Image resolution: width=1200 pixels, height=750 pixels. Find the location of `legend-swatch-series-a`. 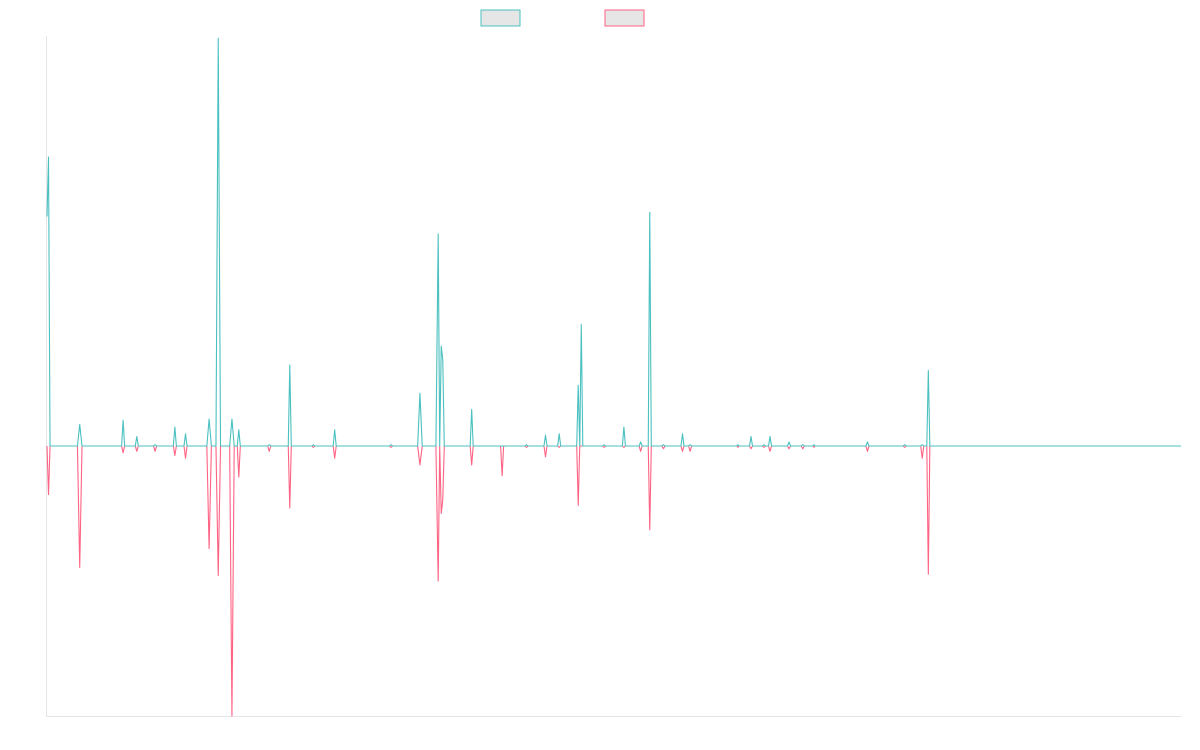

legend-swatch-series-a is located at coordinates (500, 18).